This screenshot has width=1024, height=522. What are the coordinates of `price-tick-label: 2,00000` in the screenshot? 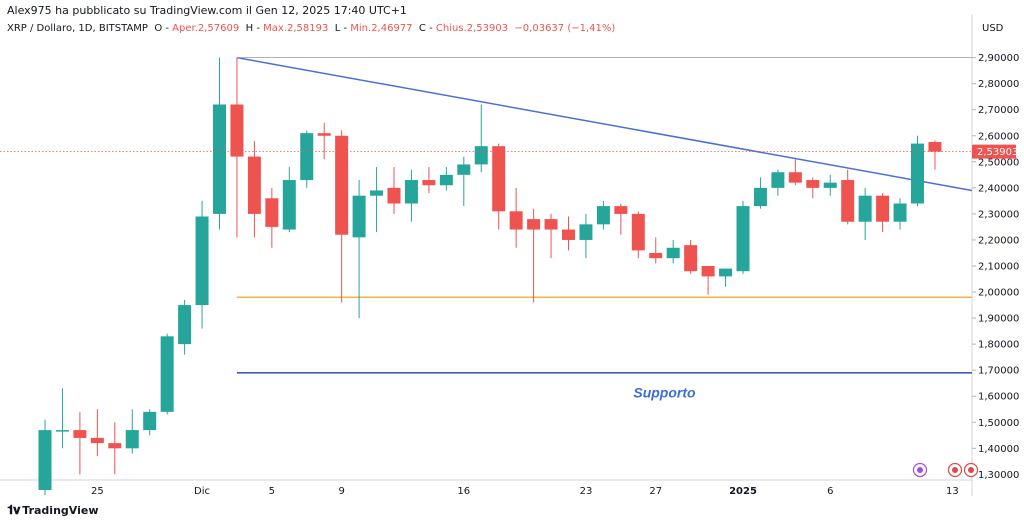 It's located at (998, 293).